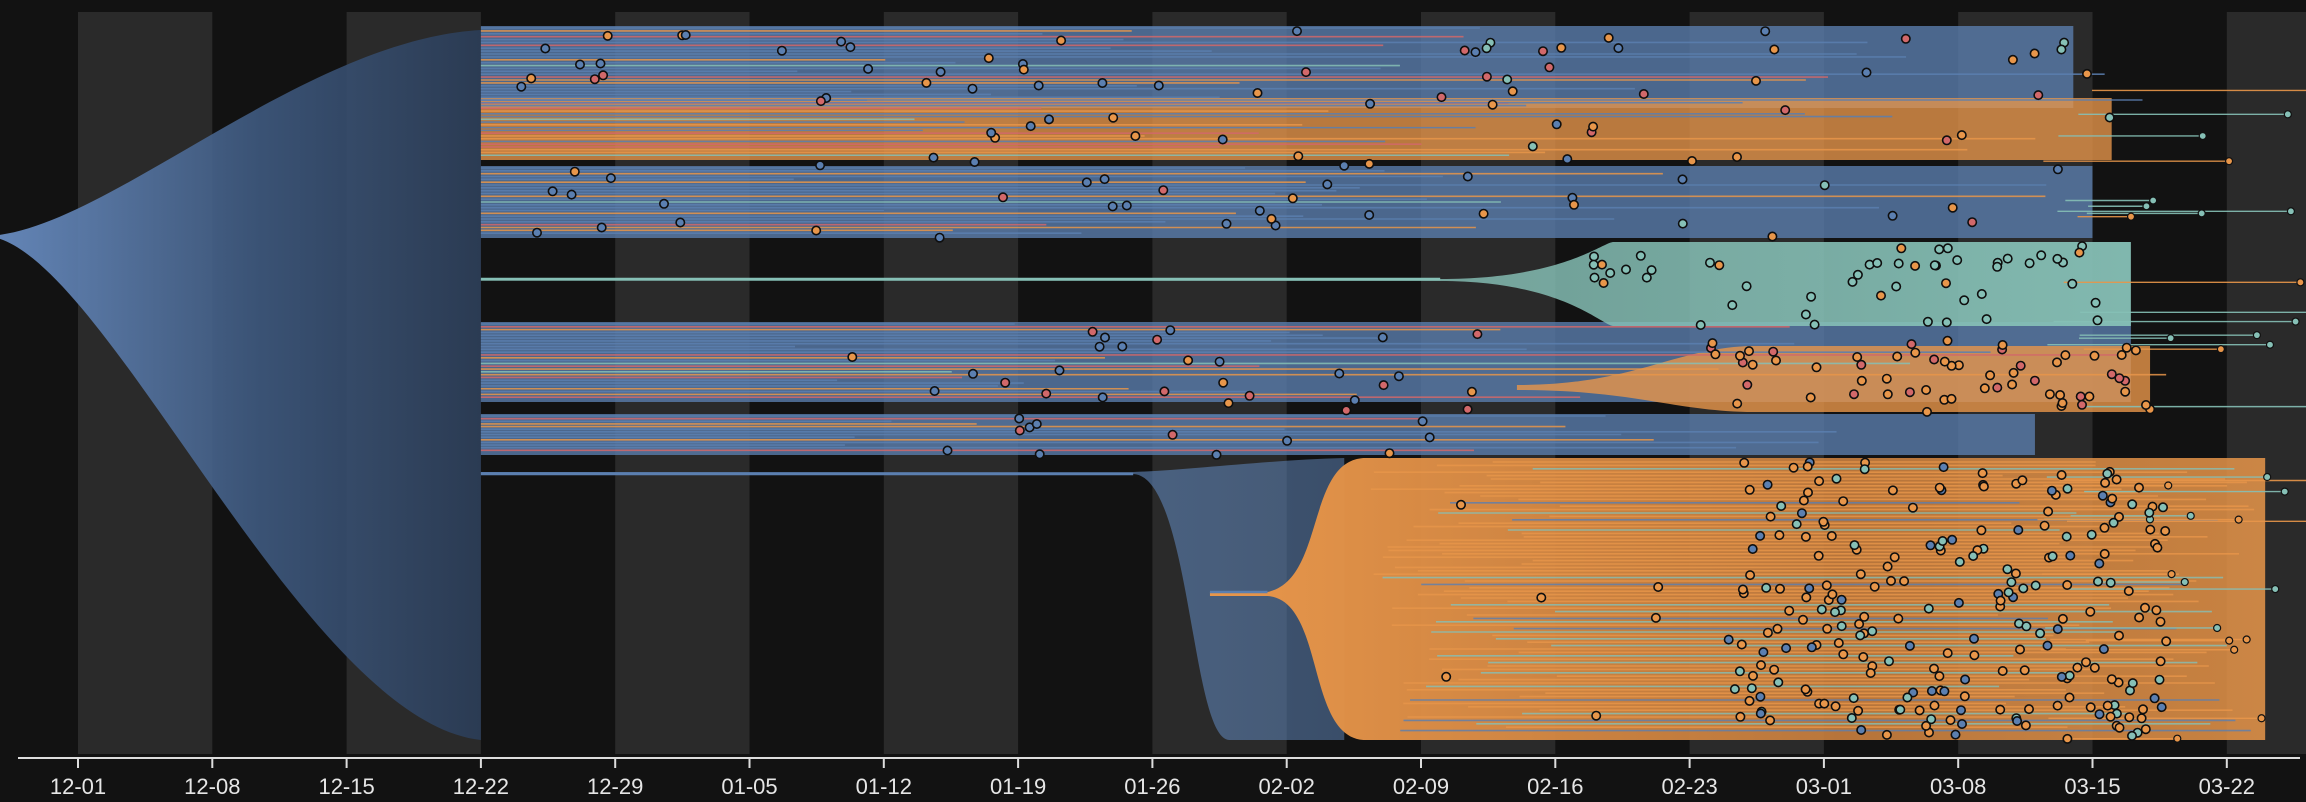  I want to click on x-tick-label: 03-01, so click(1824, 786).